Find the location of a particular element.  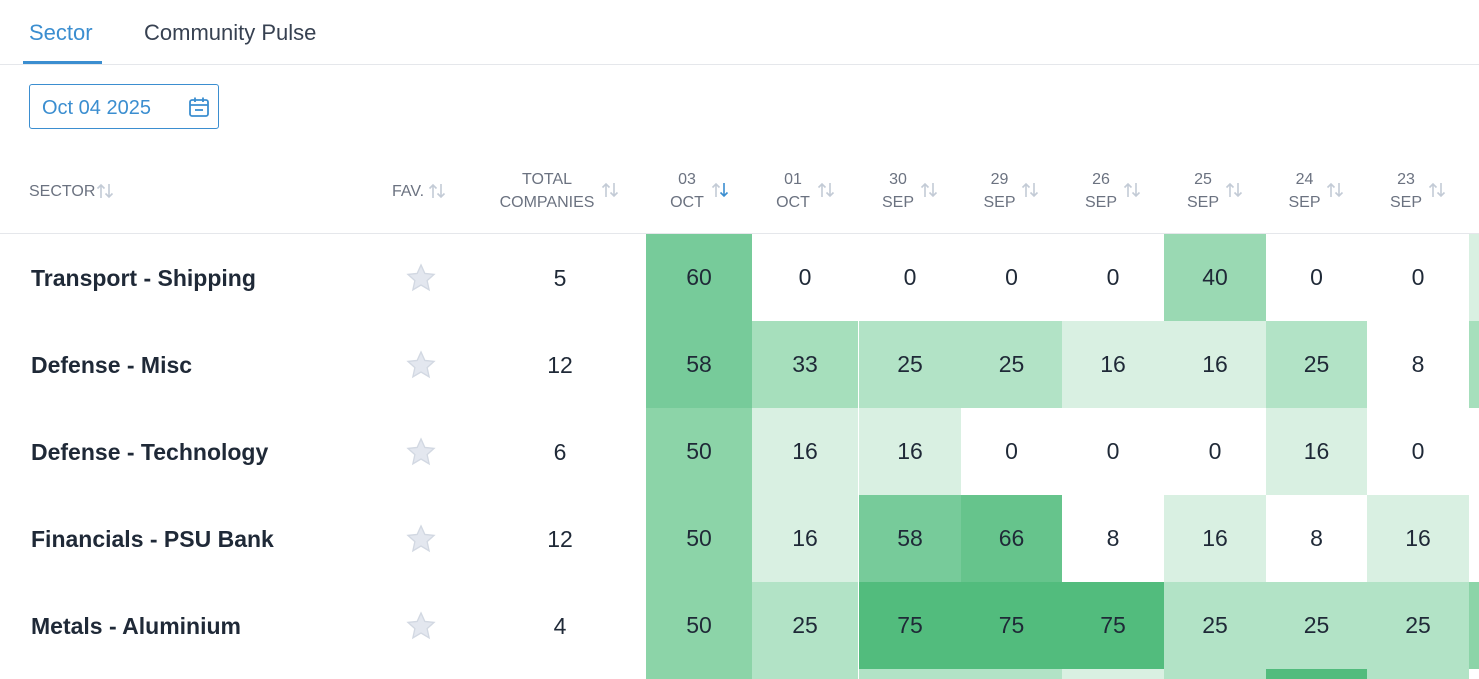

table-row: Defense - Misc 12 58 33 25 25 16 16 25 8 is located at coordinates (739, 364).